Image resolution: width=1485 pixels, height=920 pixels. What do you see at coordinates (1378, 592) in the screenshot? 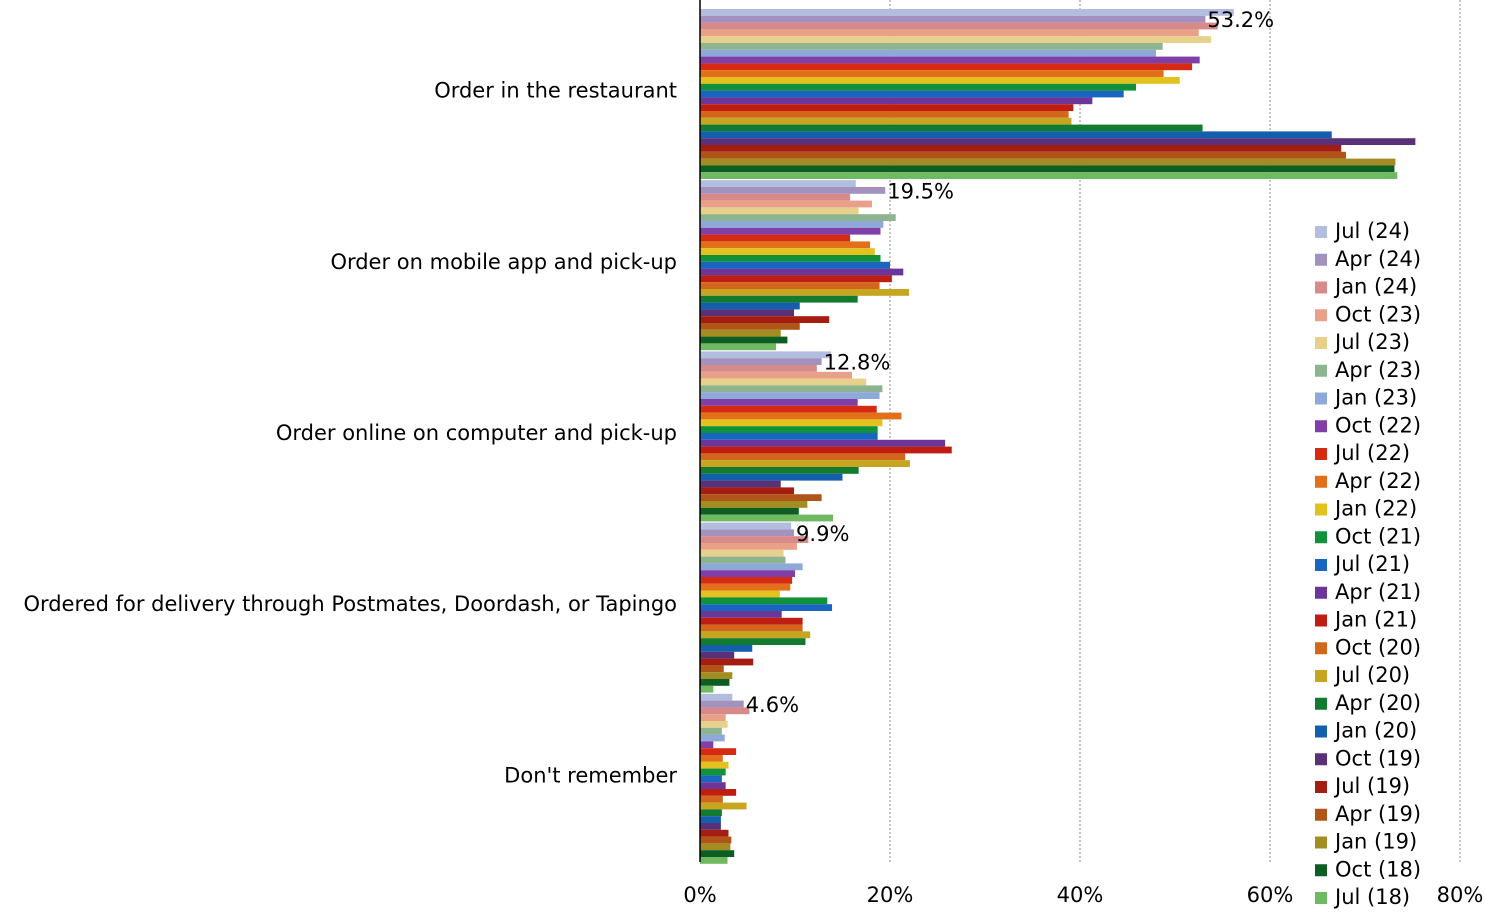
I see `legend-label: Apr (21)` at bounding box center [1378, 592].